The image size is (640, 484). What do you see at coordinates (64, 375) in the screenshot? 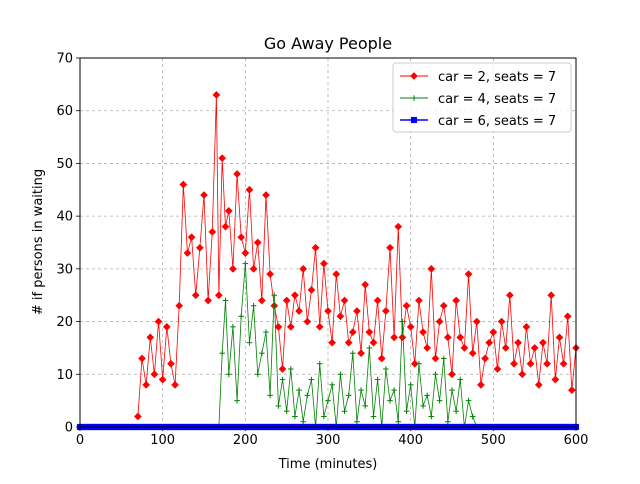
I see `y-tick-label: 10` at bounding box center [64, 375].